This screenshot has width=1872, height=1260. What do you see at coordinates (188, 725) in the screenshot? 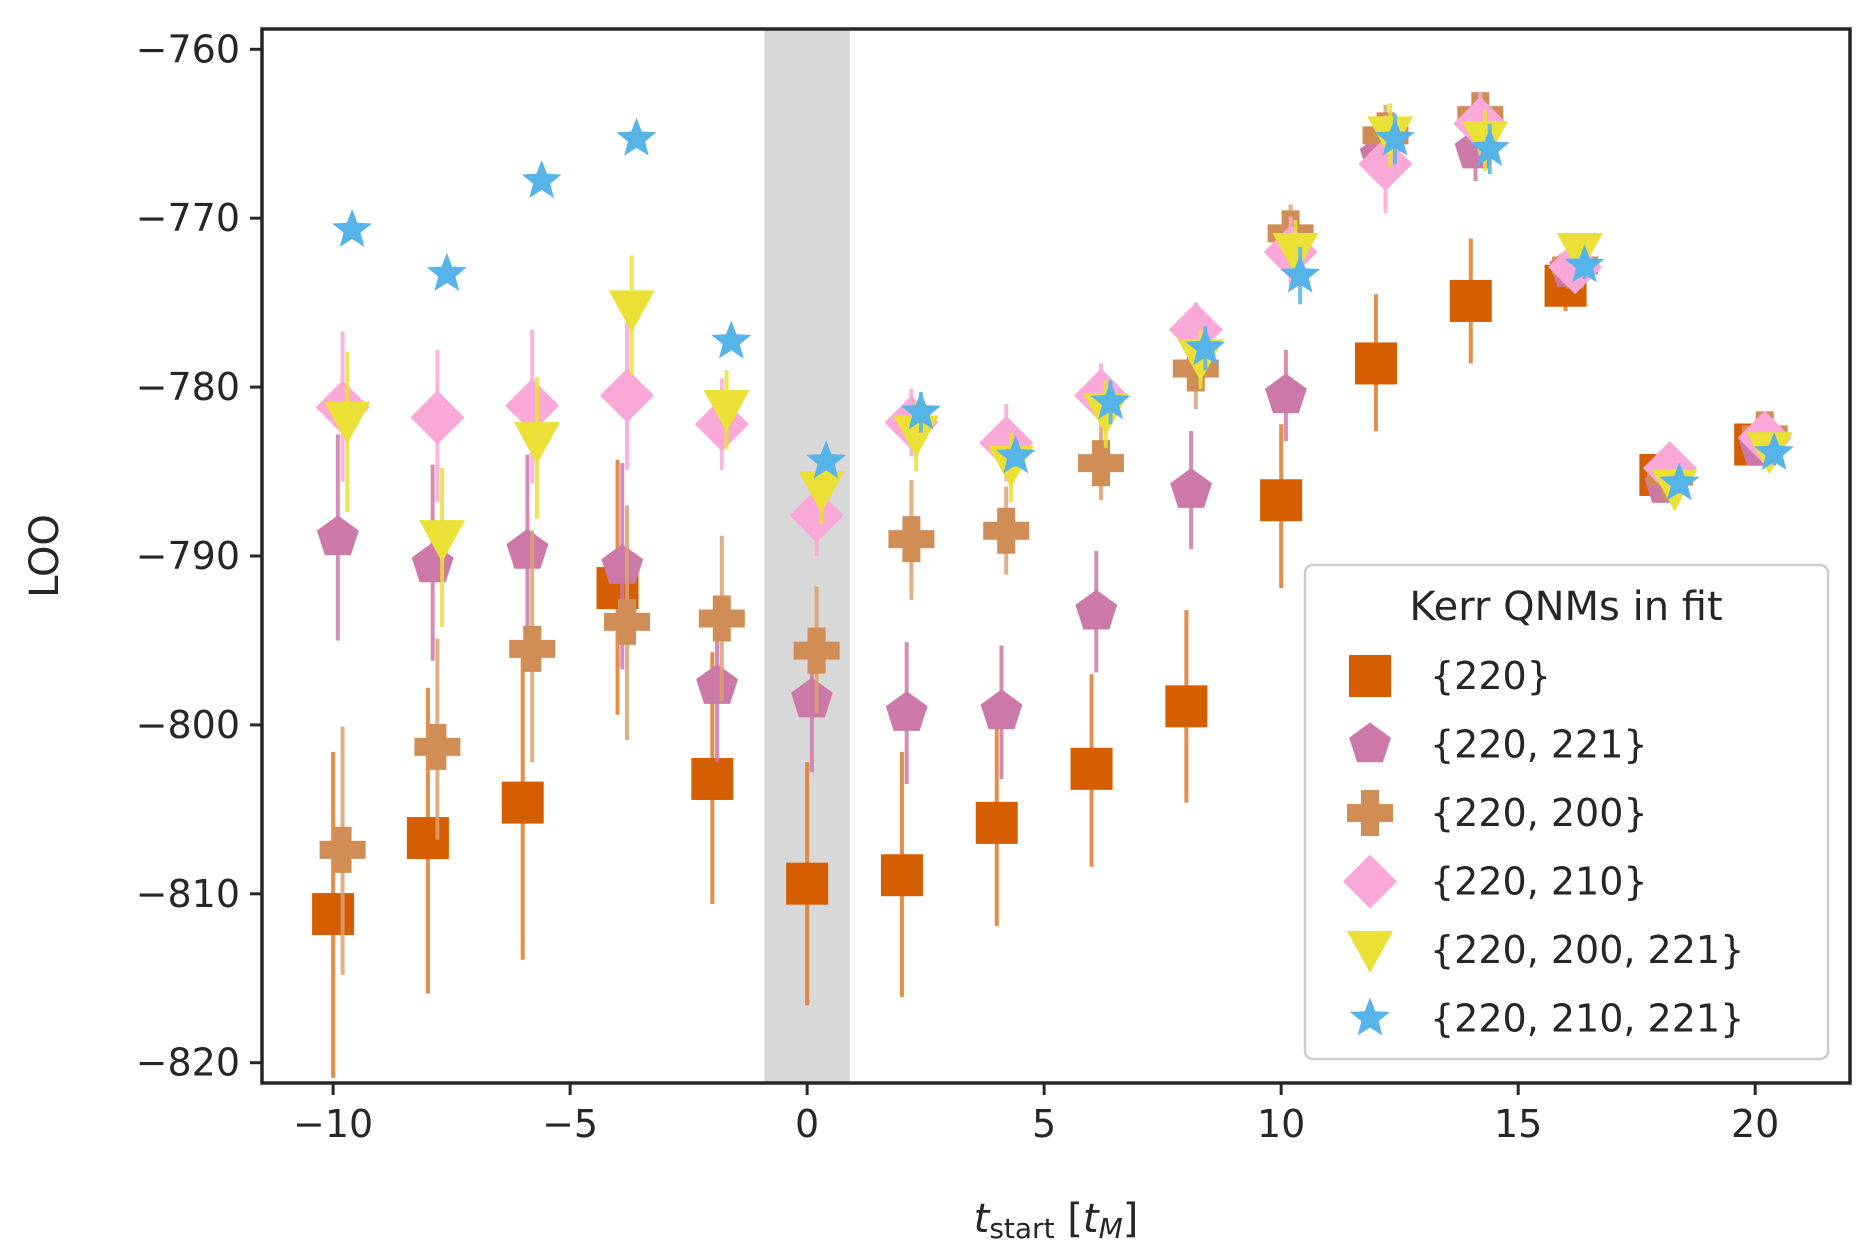
I see `y-tick-label: −800` at bounding box center [188, 725].